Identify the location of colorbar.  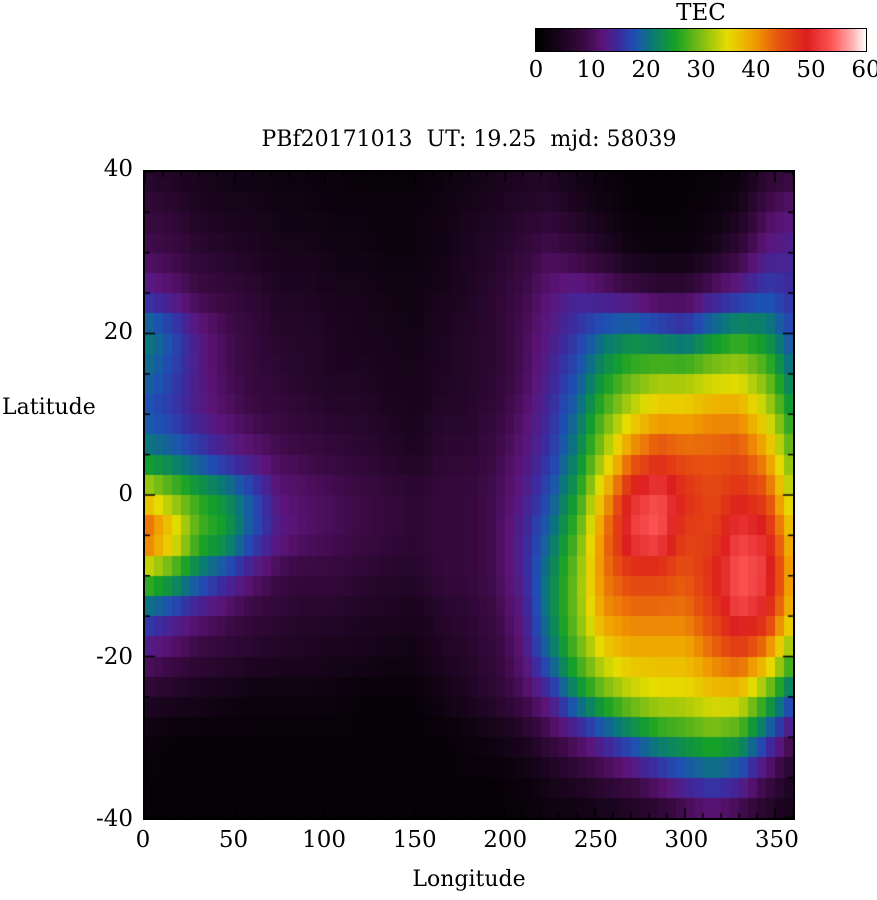
(701, 40).